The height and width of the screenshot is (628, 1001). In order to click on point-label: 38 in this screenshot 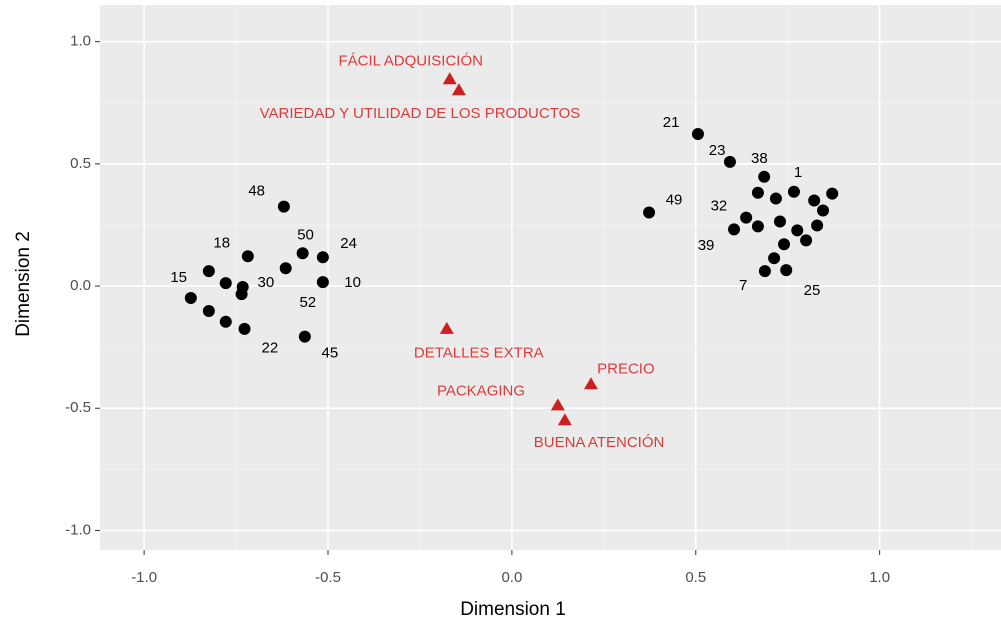, I will do `click(759, 158)`.